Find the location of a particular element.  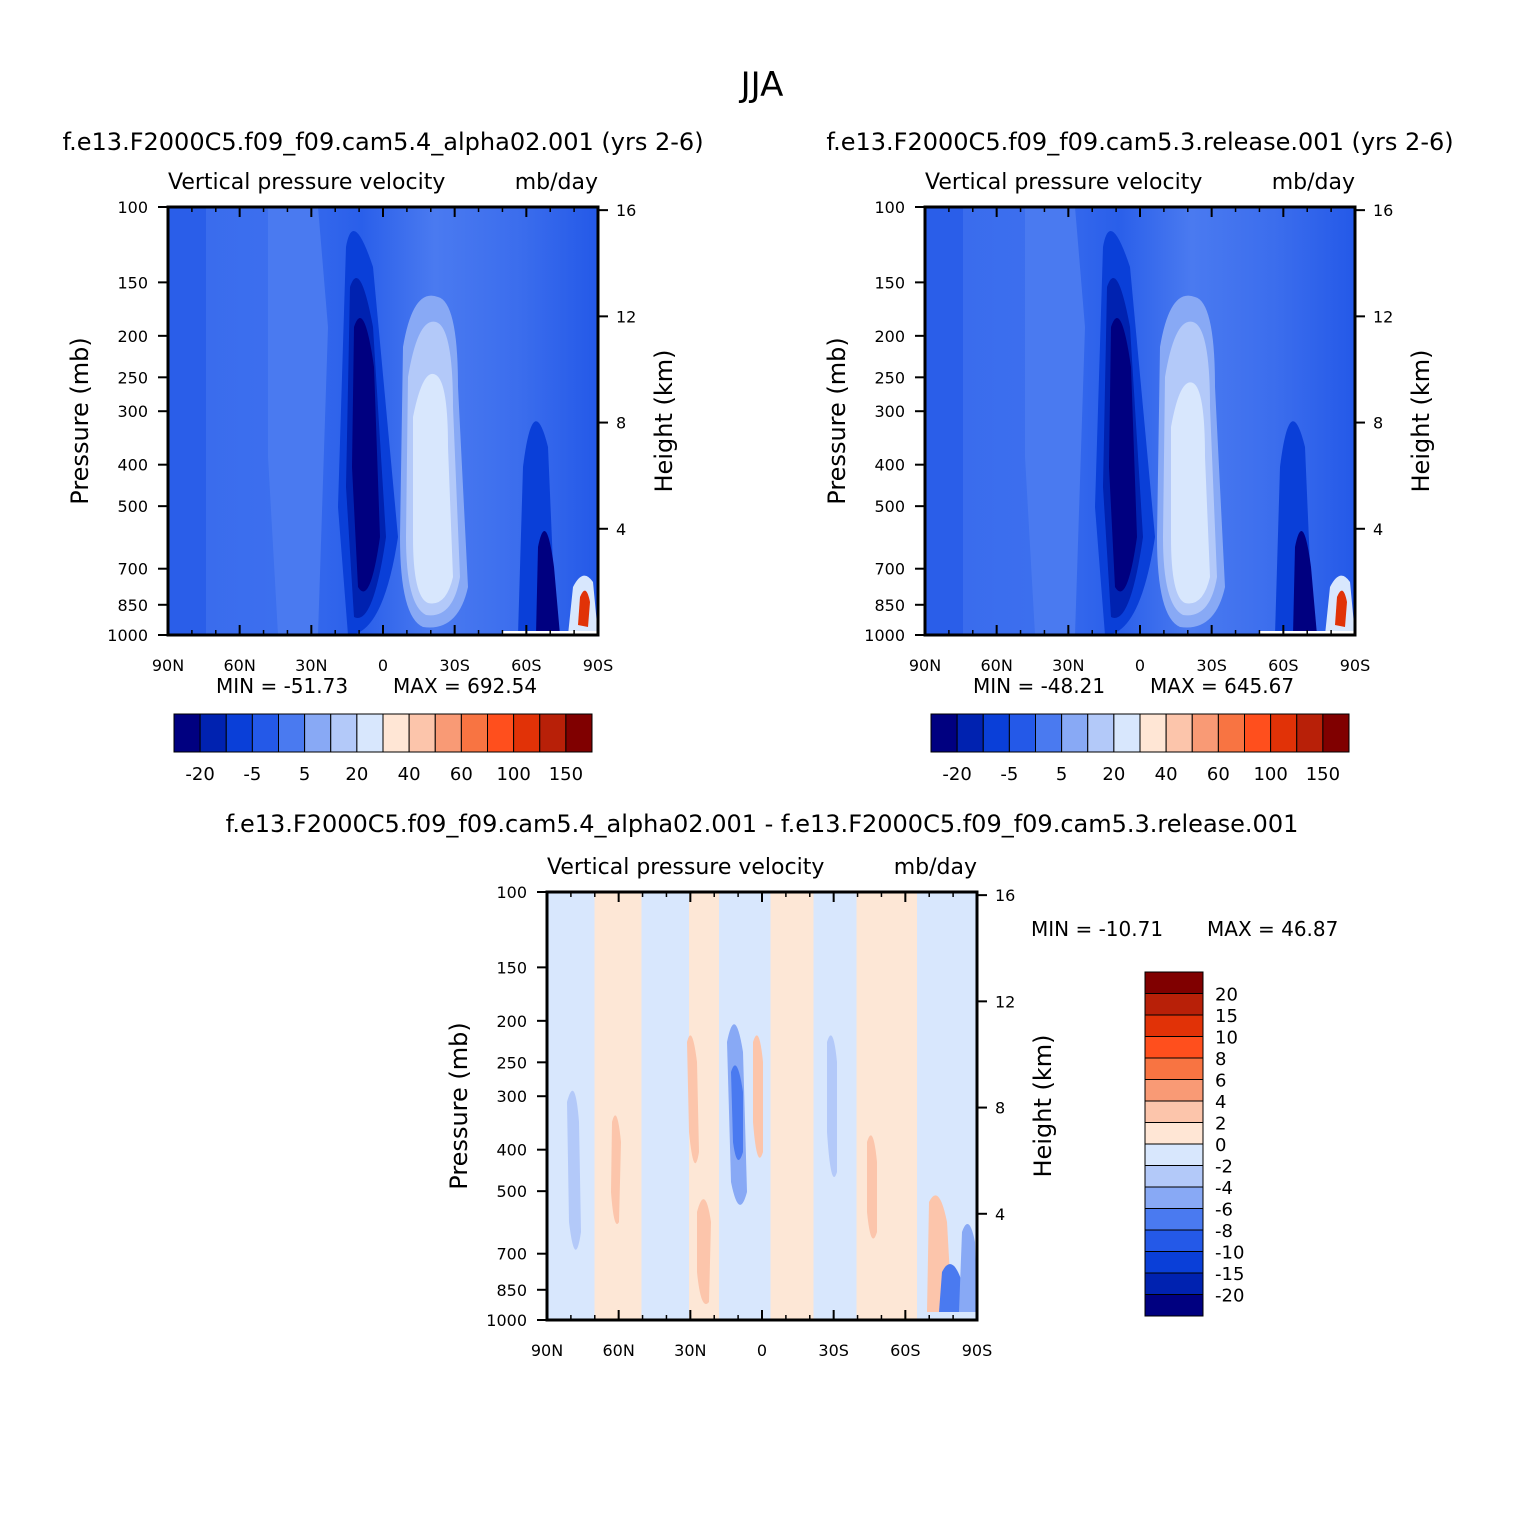

x-tick-label: 60N is located at coordinates (619, 1350).